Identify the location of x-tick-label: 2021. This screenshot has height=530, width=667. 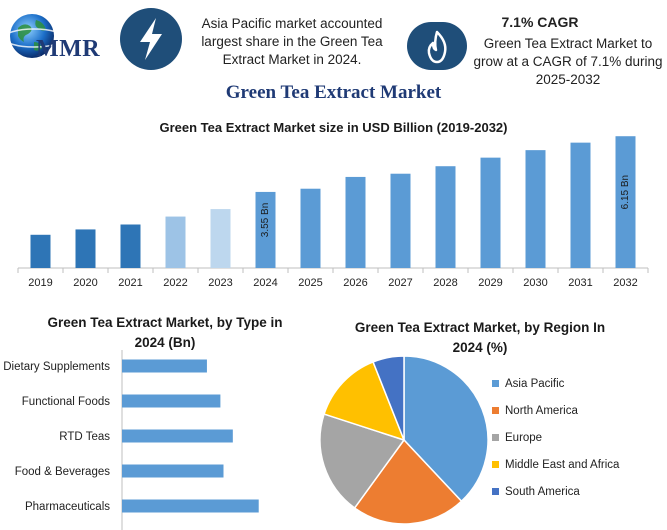
(130, 283).